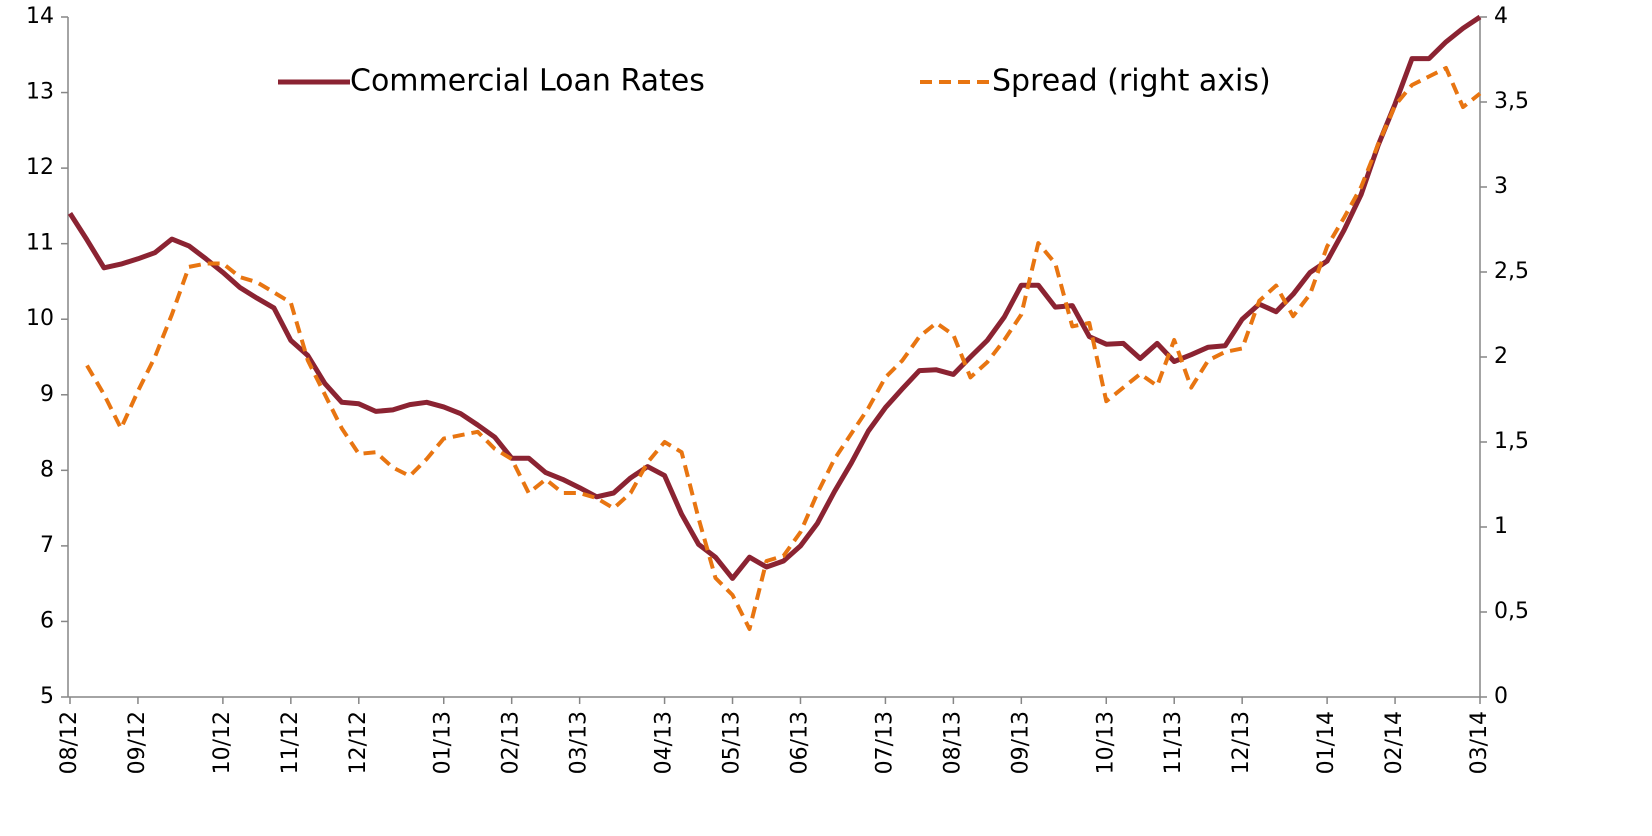  I want to click on x-tick-label: 11/13, so click(1173, 742).